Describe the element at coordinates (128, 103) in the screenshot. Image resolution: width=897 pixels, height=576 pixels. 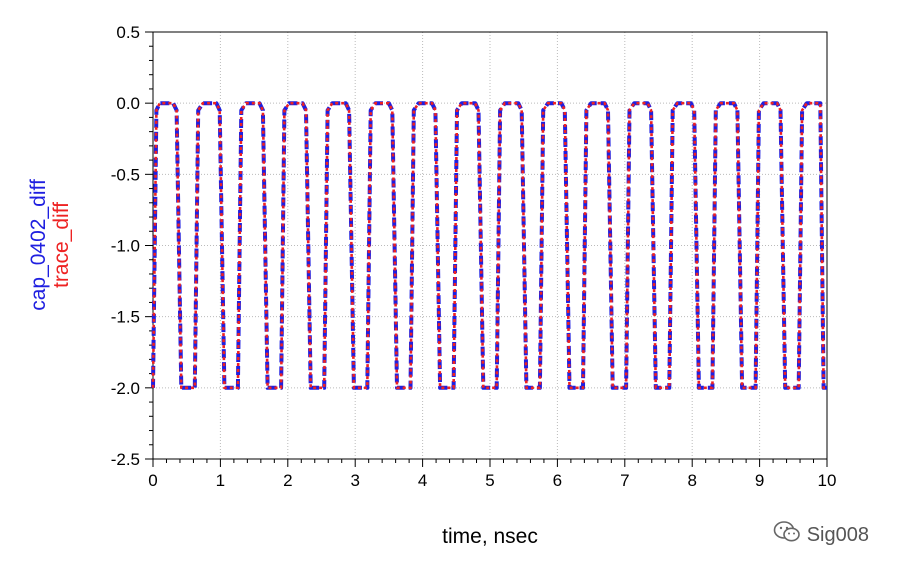
I see `y-tick-label: 0.0` at that location.